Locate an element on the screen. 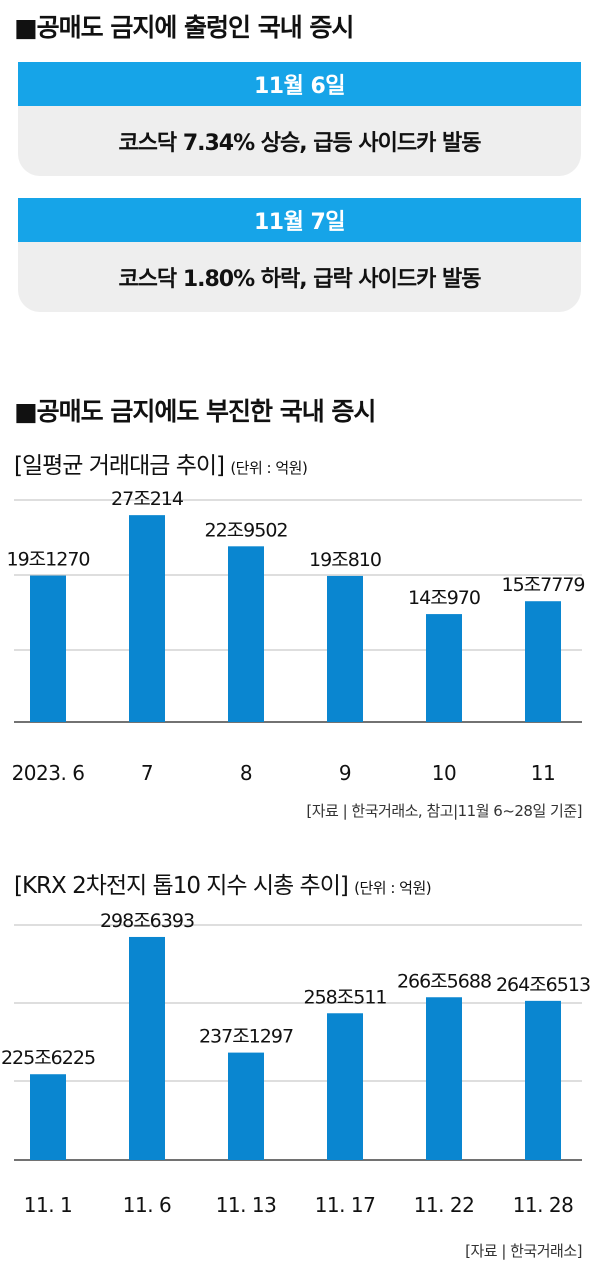 The image size is (600, 1277). event-date: 11월 7일 is located at coordinates (299, 220).